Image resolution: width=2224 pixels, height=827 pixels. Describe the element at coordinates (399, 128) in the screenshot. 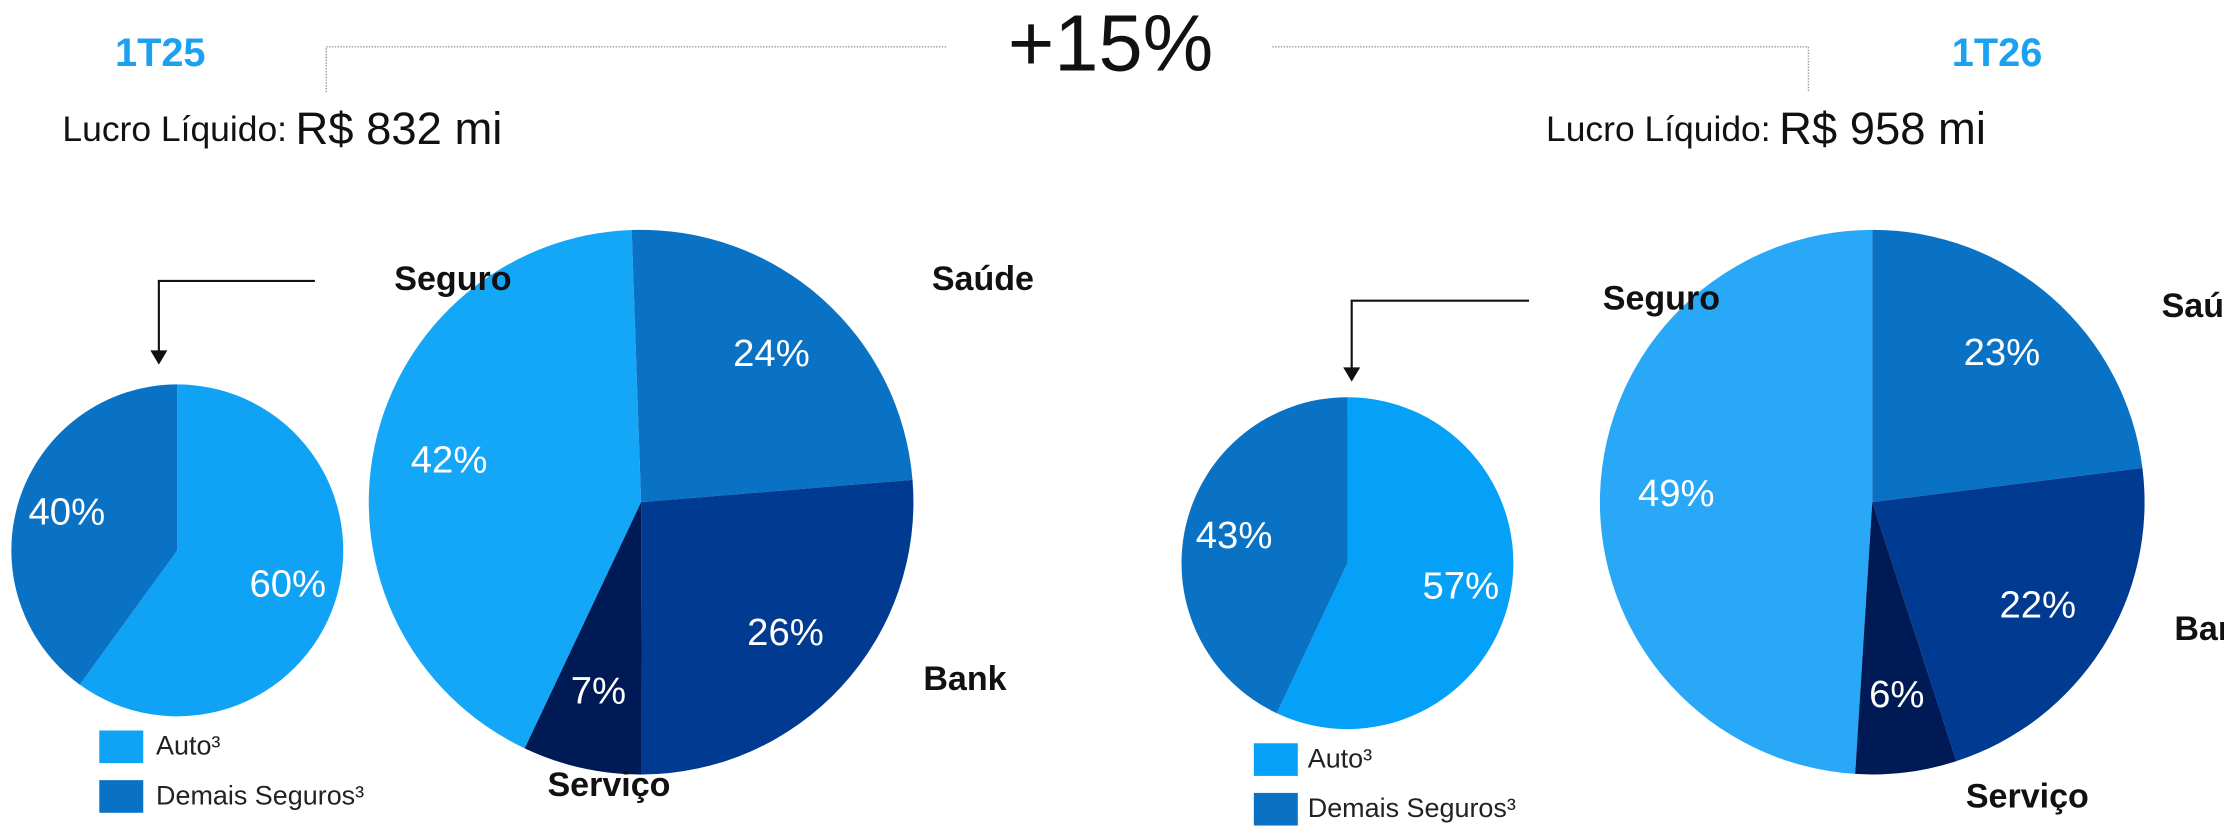

I see `metric-value: R$ 832 mi` at that location.